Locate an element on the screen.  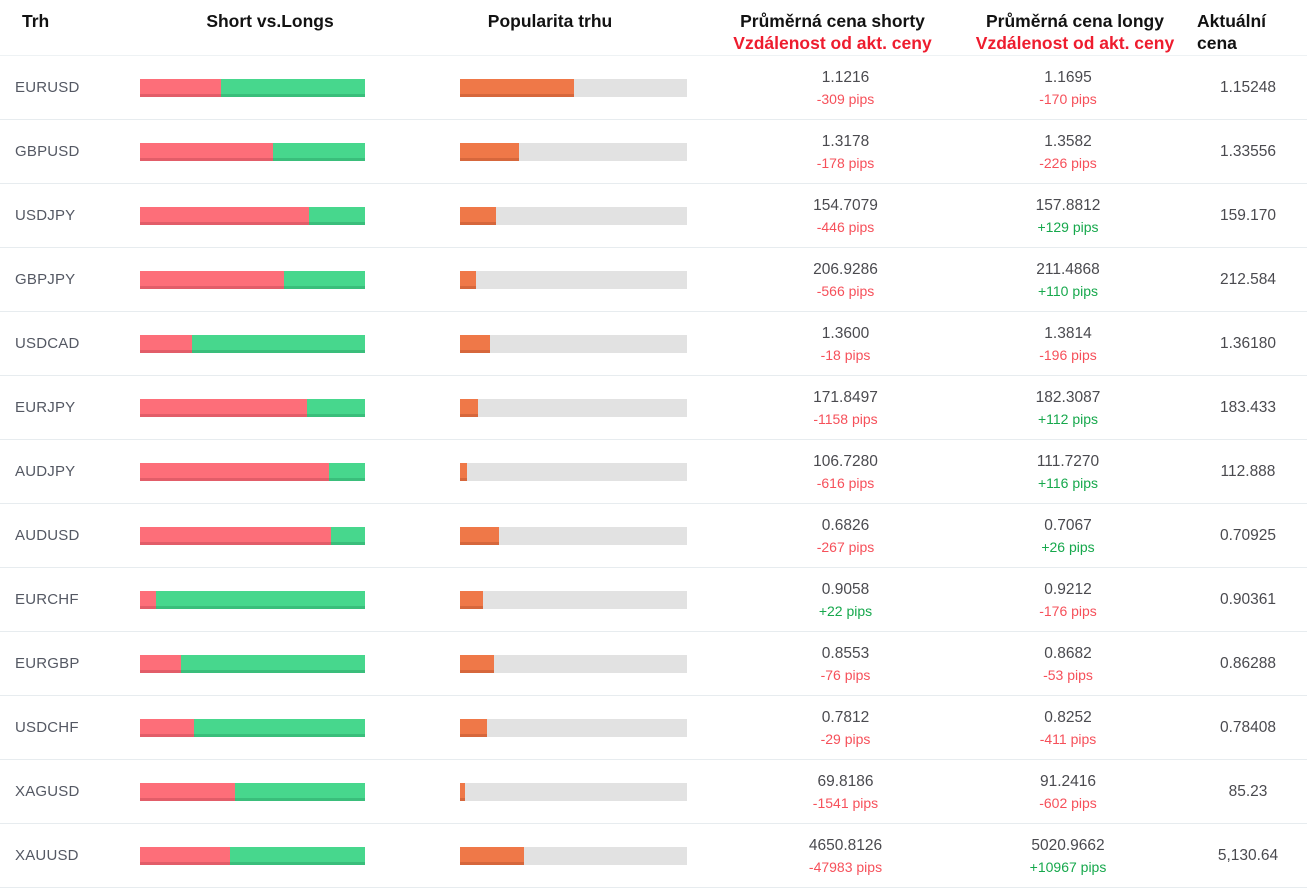
avg-long-price-cell: 0.9212 -176 pips is located at coordinates (1075, 600).